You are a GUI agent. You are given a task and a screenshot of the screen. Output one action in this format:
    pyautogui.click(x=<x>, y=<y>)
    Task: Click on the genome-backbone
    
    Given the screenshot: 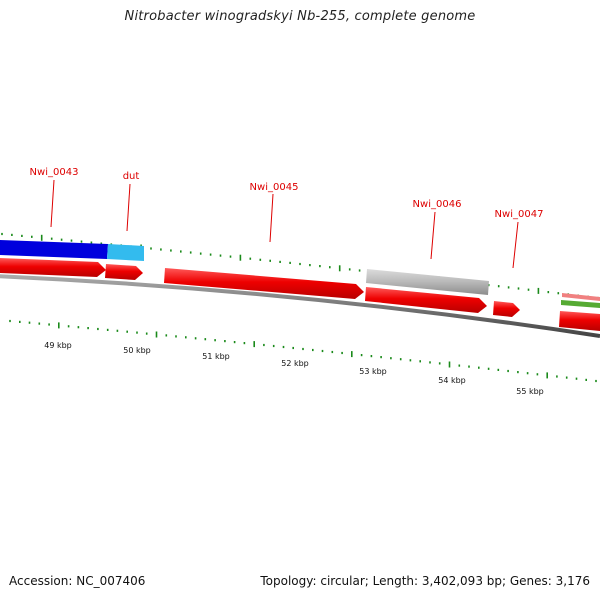 What is the action you would take?
    pyautogui.click(x=300, y=306)
    